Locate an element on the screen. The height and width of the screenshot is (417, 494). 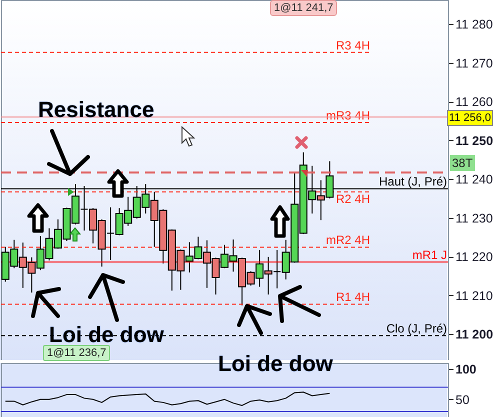
y-tick-label: 11 230 is located at coordinates (474, 218).